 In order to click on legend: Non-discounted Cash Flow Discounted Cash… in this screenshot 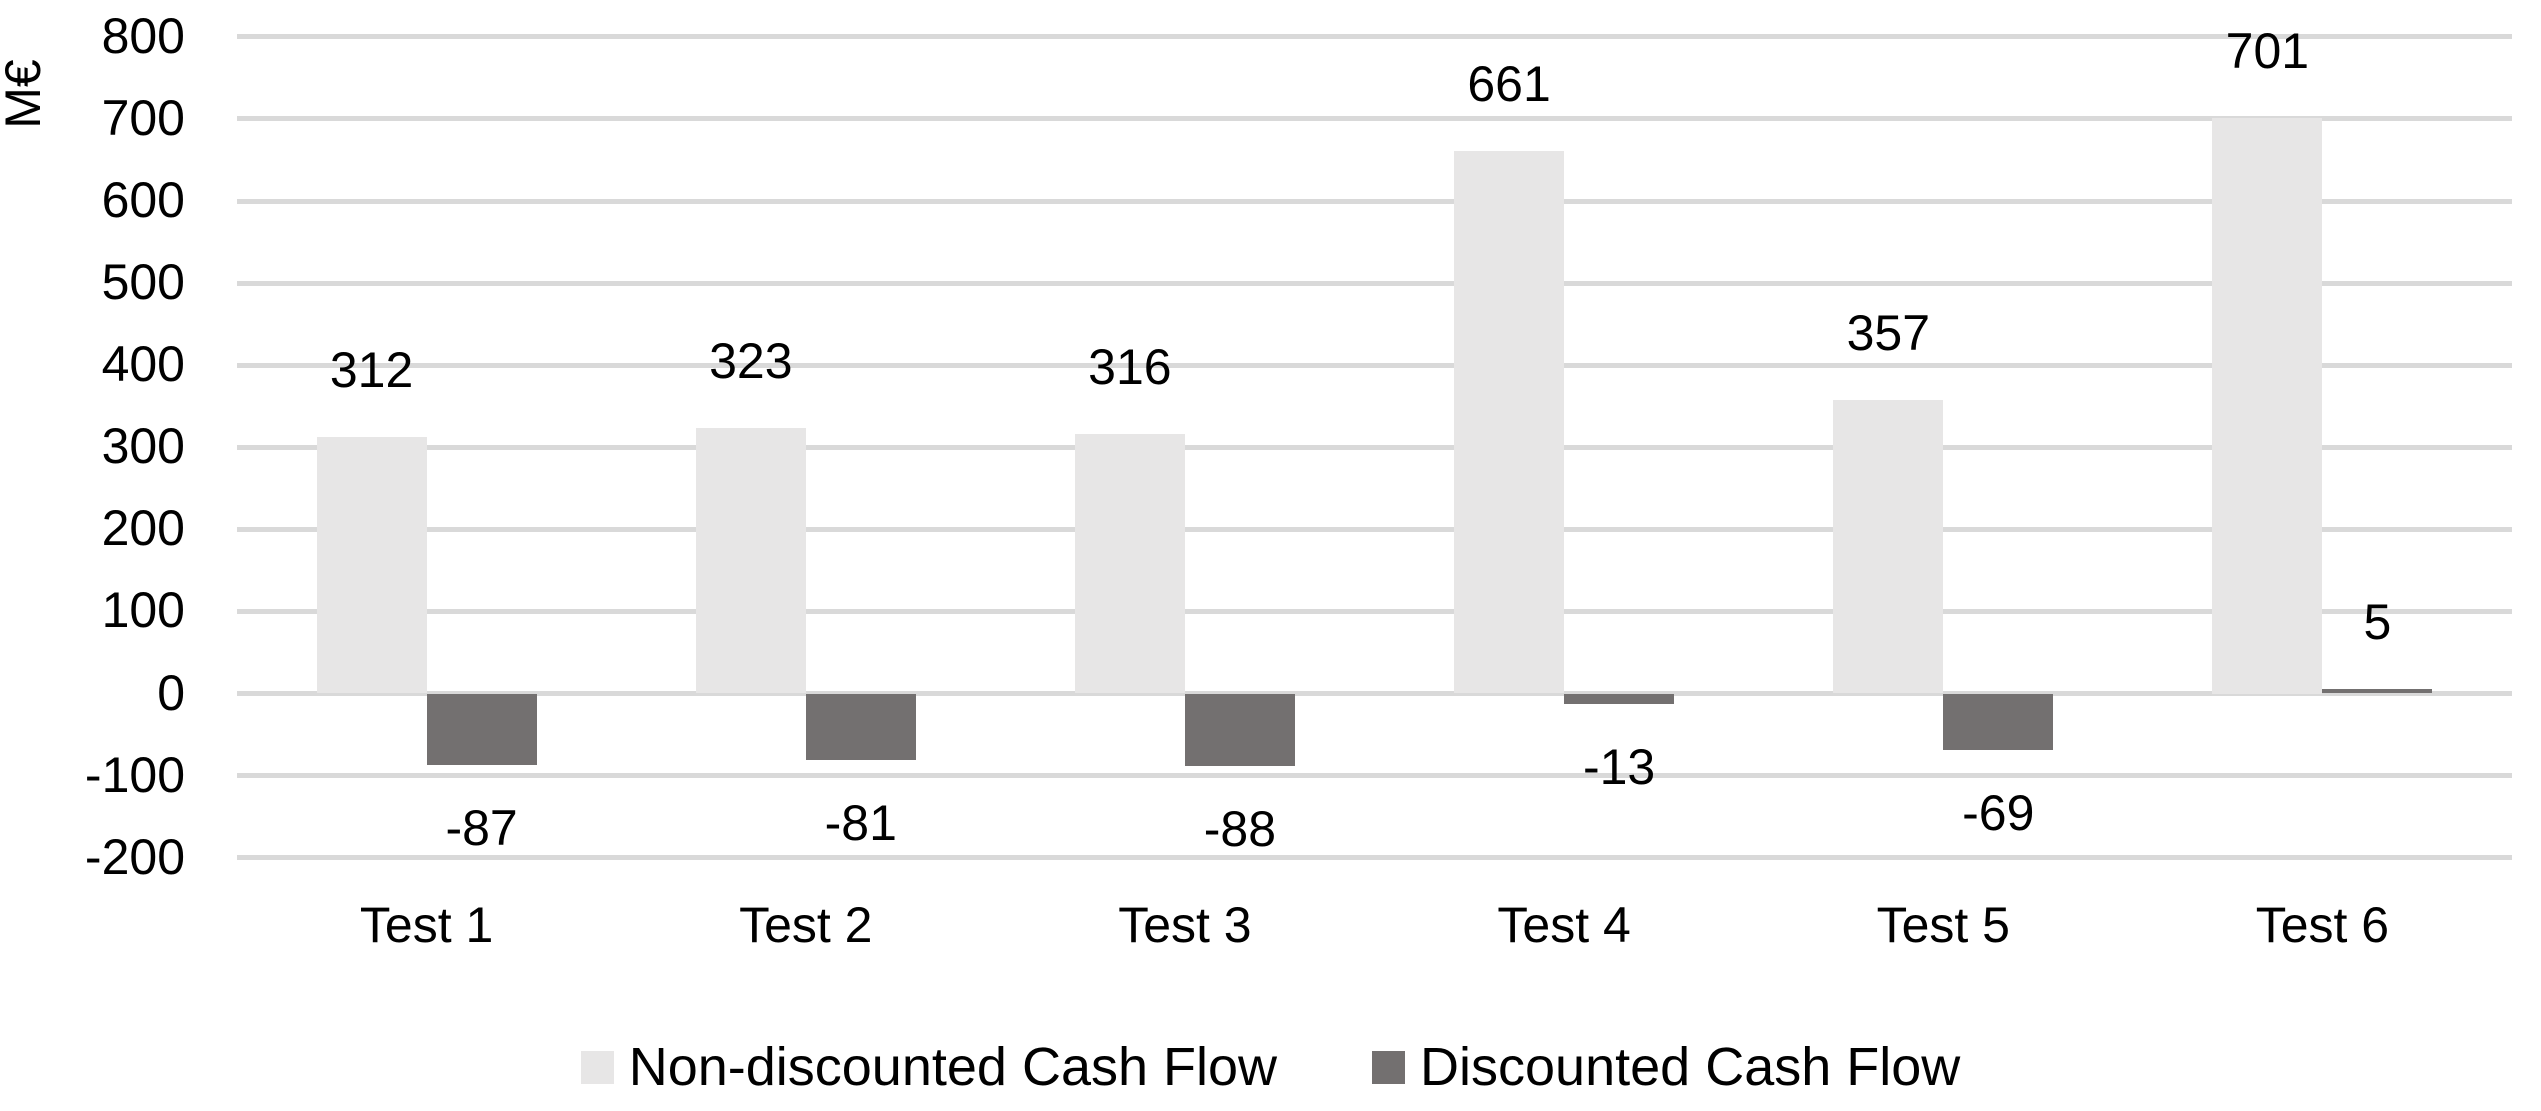, I will do `click(1270, 1067)`.